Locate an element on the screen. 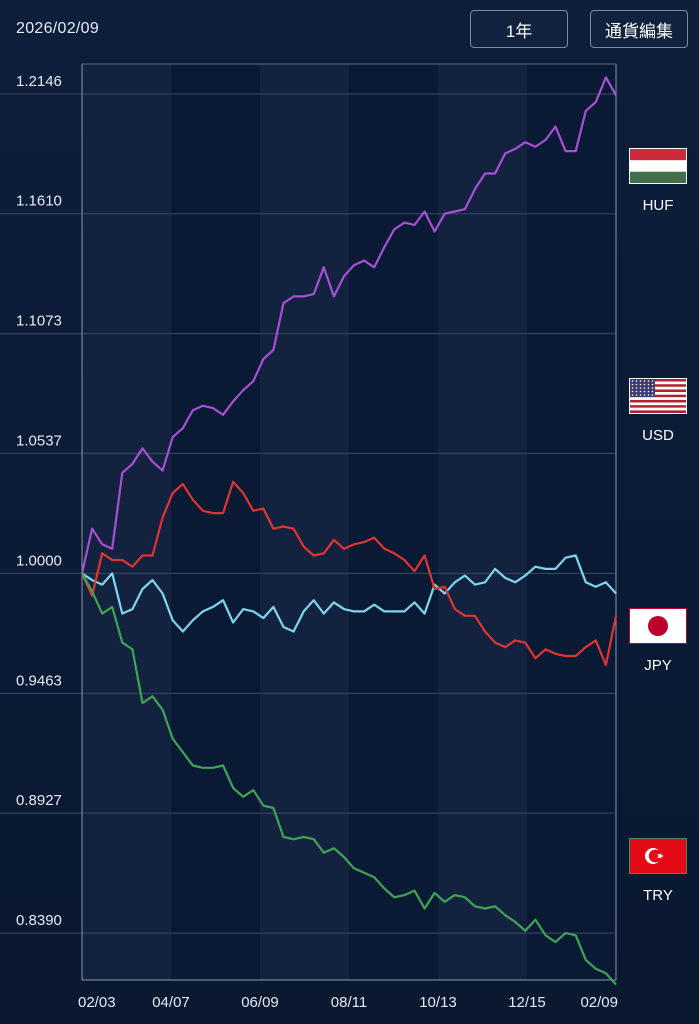  edit-currencies-button: 通貨編集 is located at coordinates (639, 29).